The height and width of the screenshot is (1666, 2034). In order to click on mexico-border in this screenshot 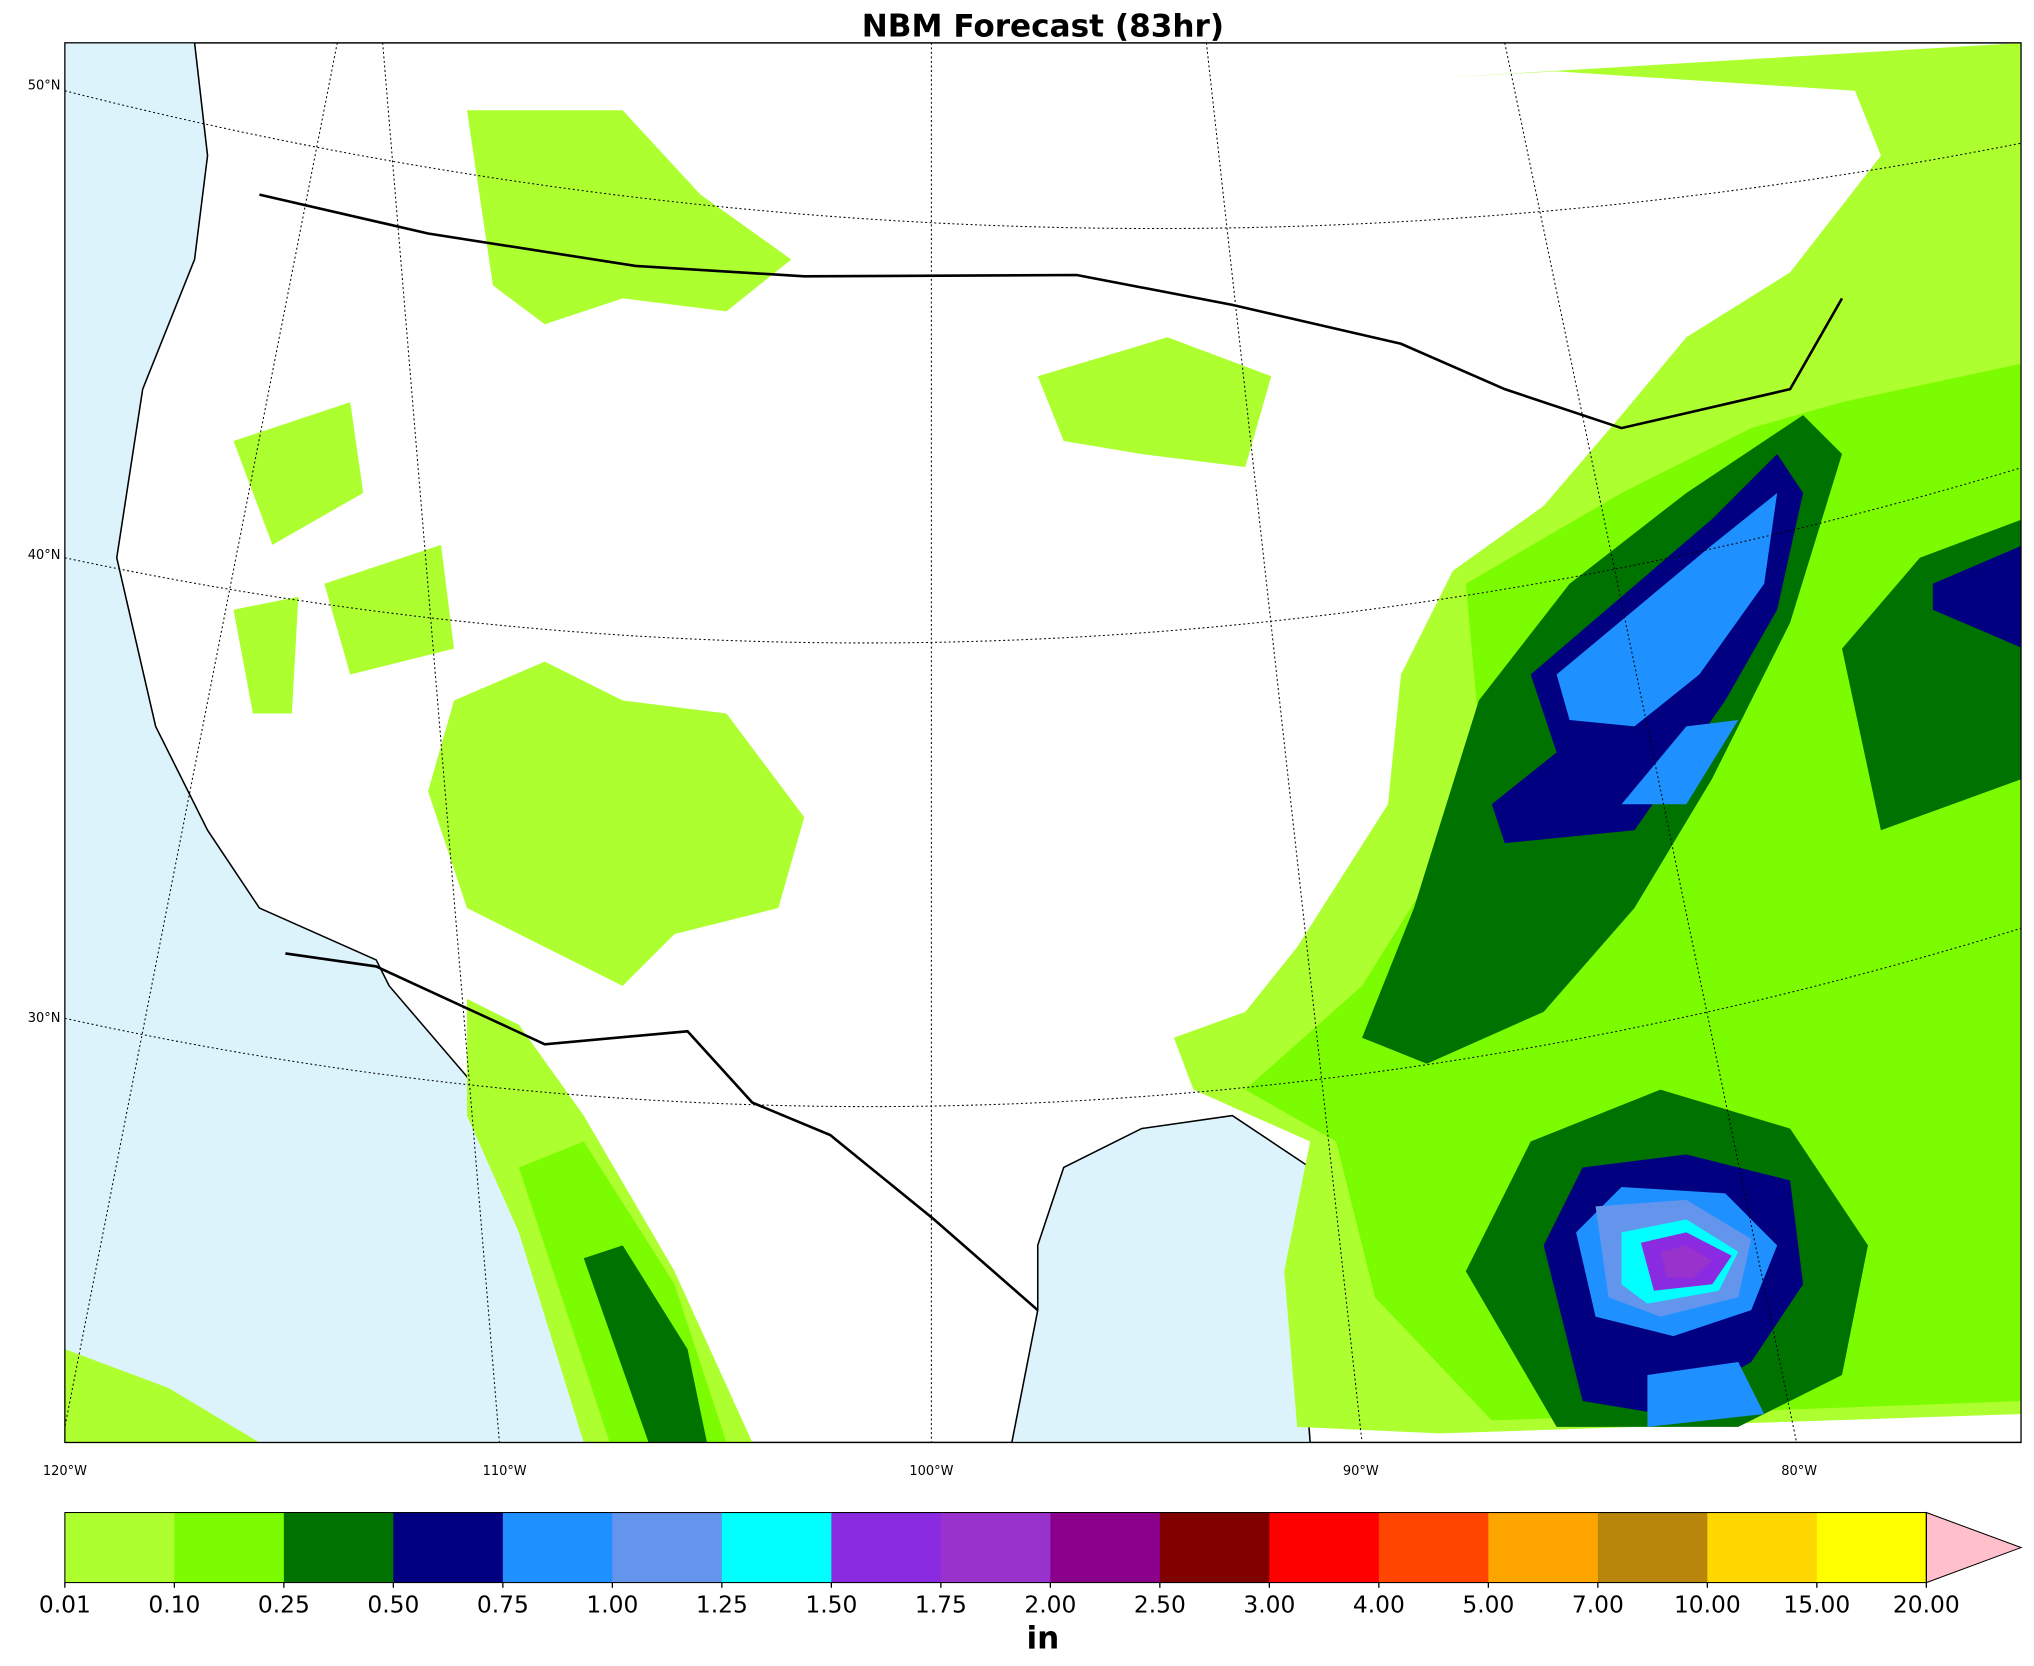, I will do `click(662, 1132)`.